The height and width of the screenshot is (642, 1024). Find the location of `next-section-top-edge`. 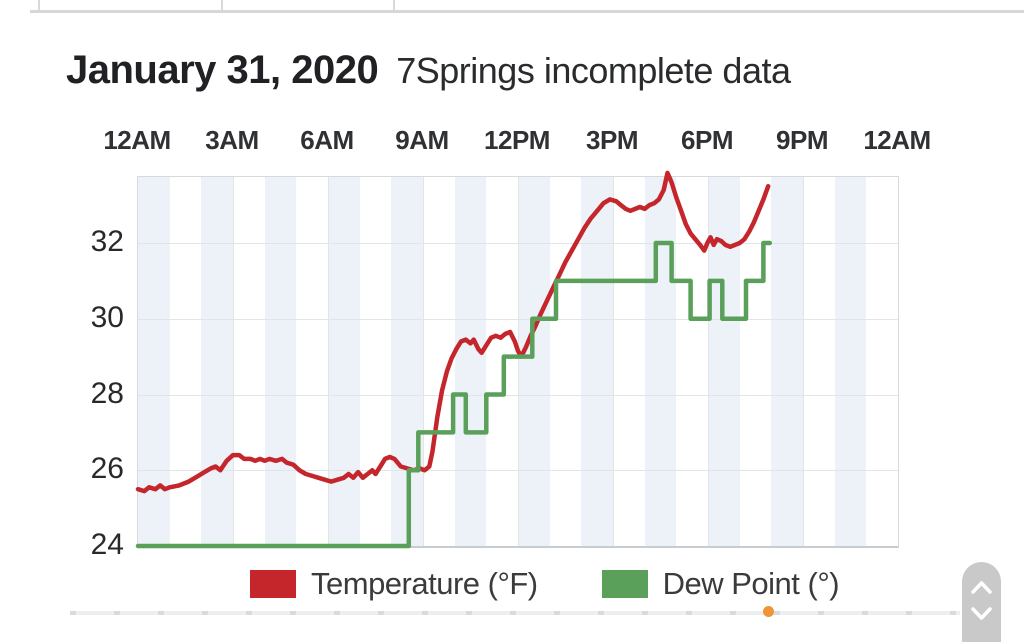

next-section-top-edge is located at coordinates (515, 613).